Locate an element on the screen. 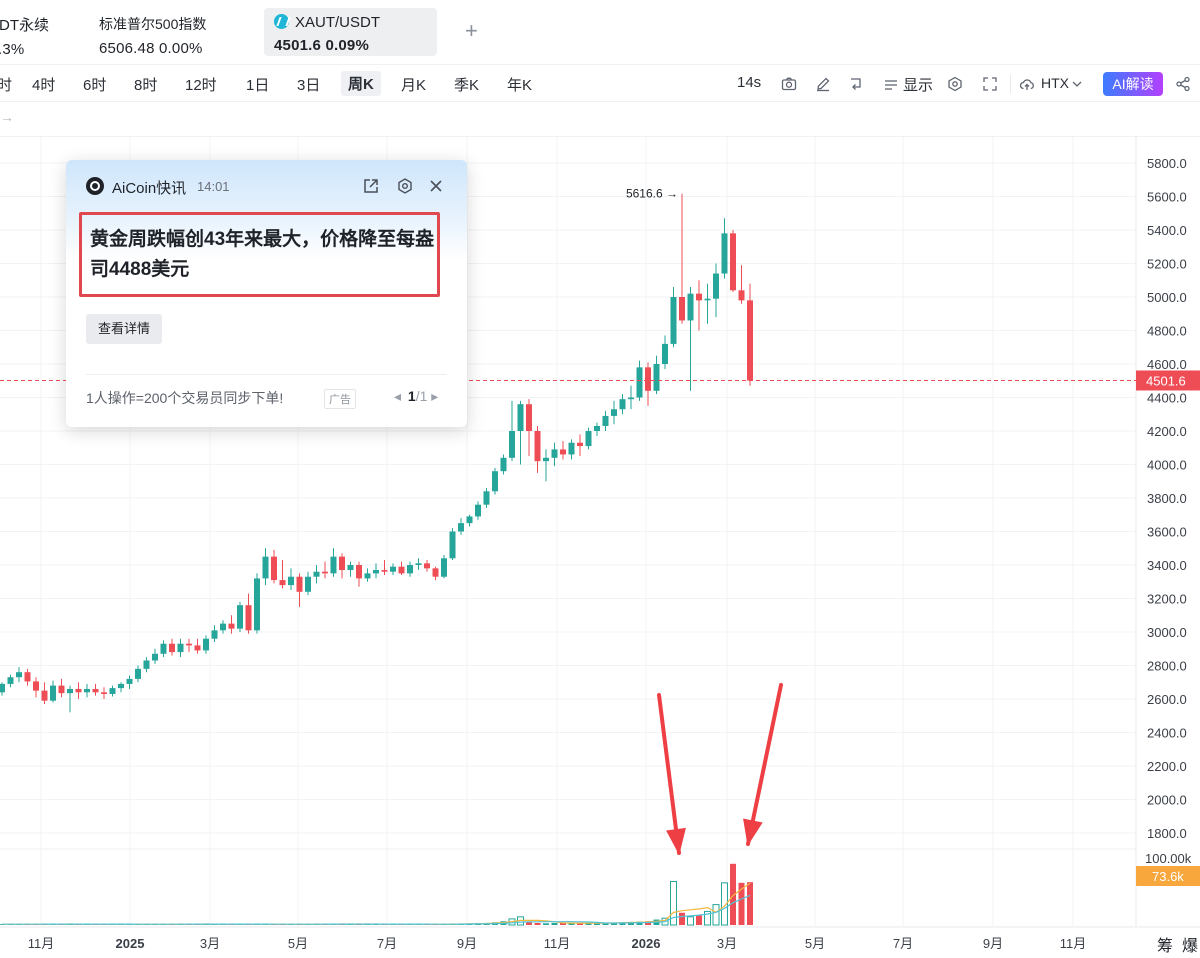 The image size is (1200, 958). timeframe-year: 年K is located at coordinates (520, 85).